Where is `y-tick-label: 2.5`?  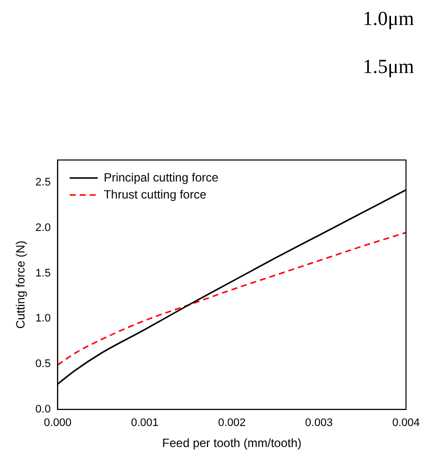
y-tick-label: 2.5 is located at coordinates (43, 182).